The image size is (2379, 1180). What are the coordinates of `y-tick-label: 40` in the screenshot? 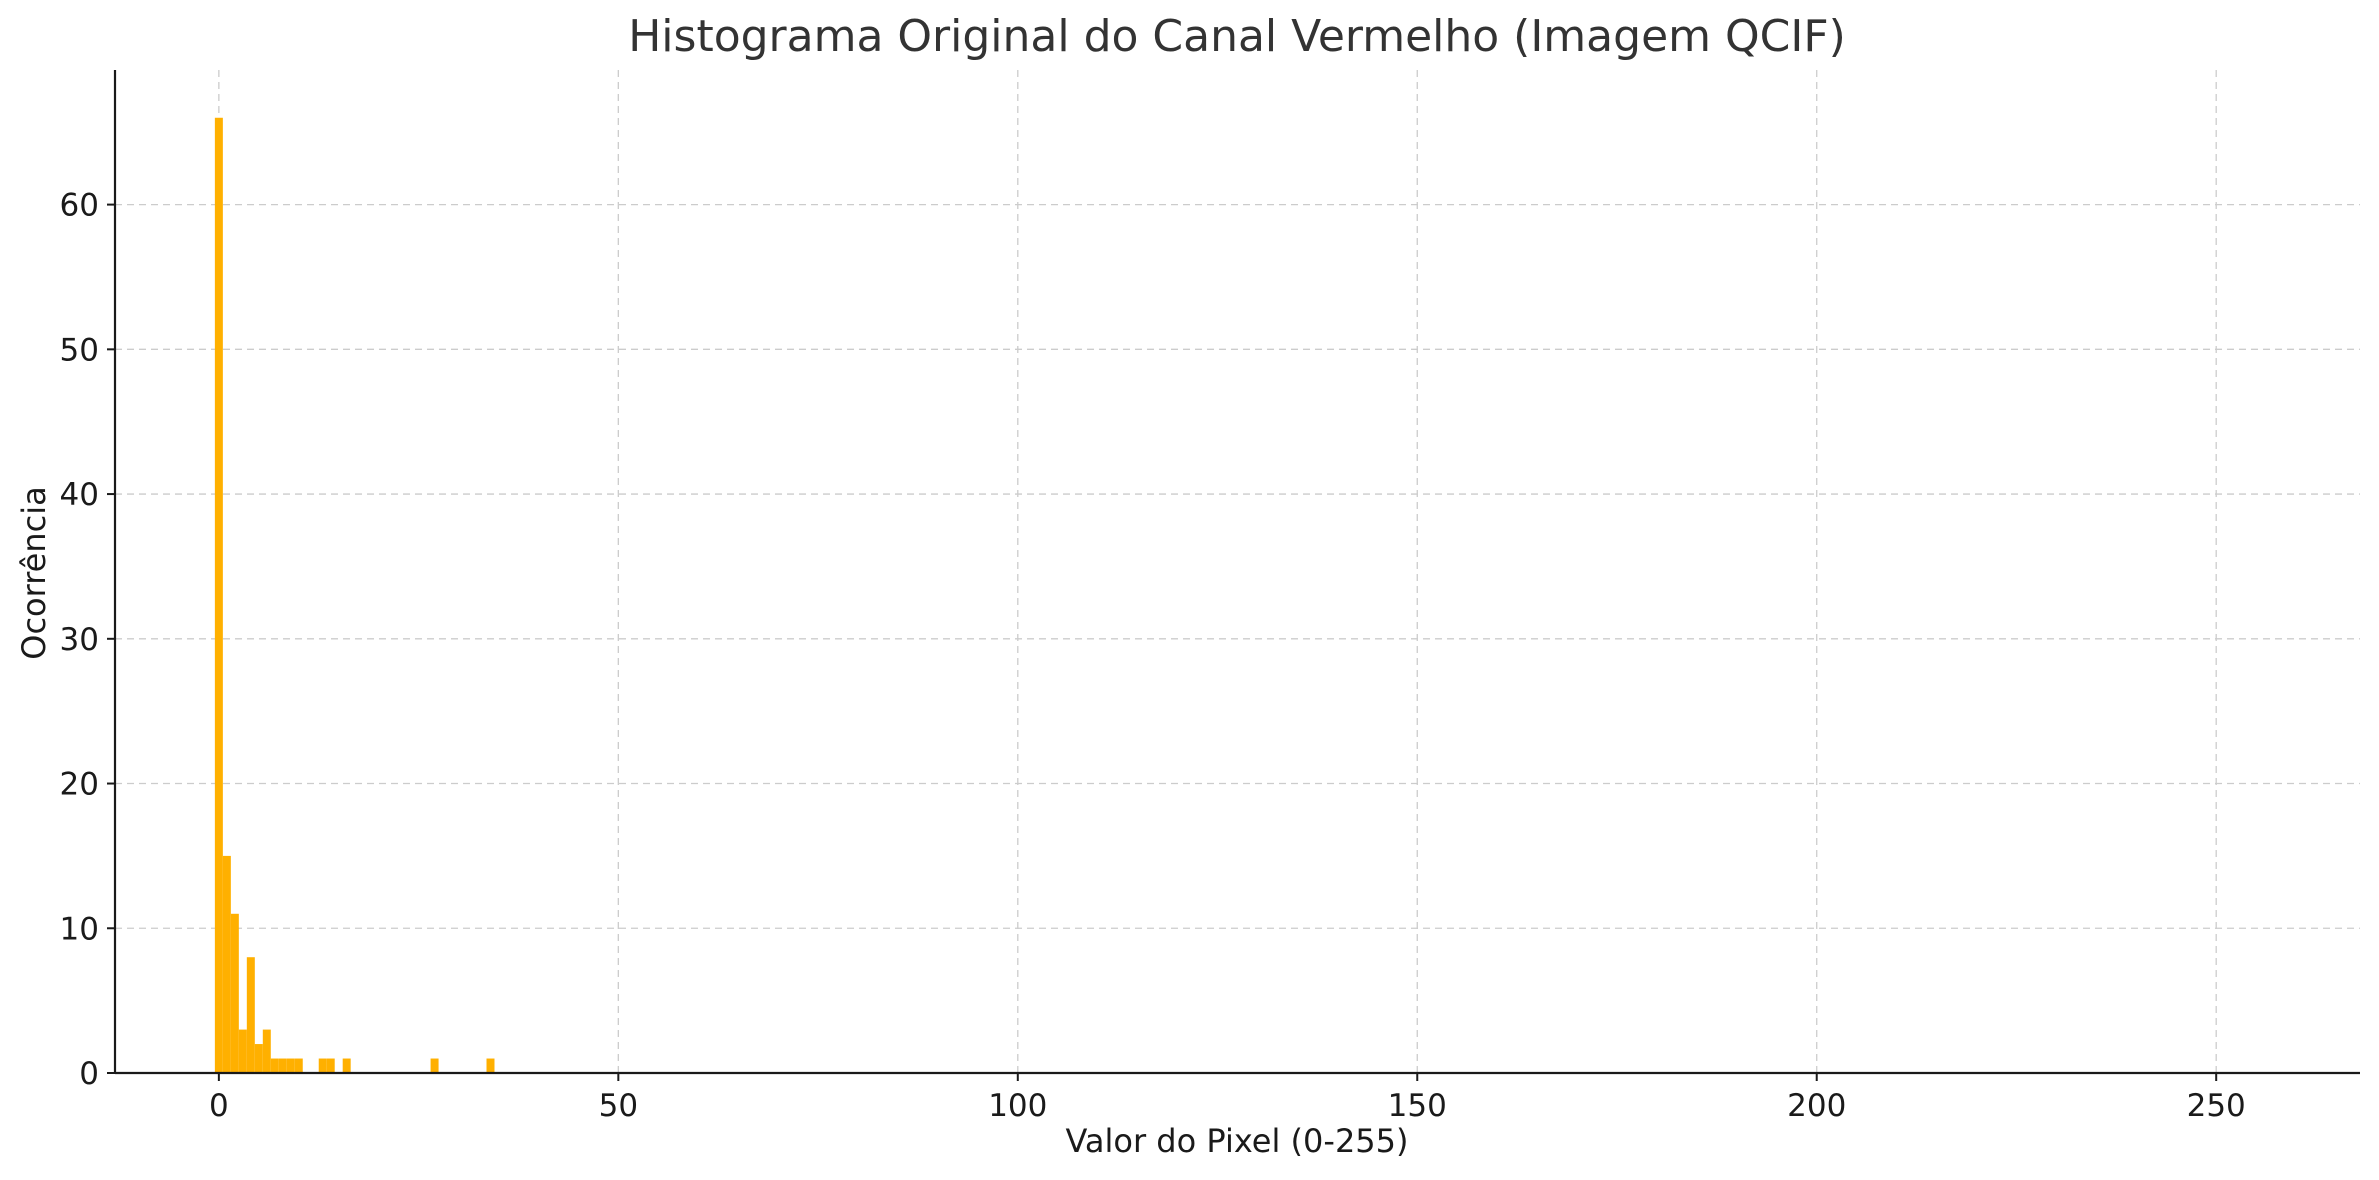 It's located at (79, 495).